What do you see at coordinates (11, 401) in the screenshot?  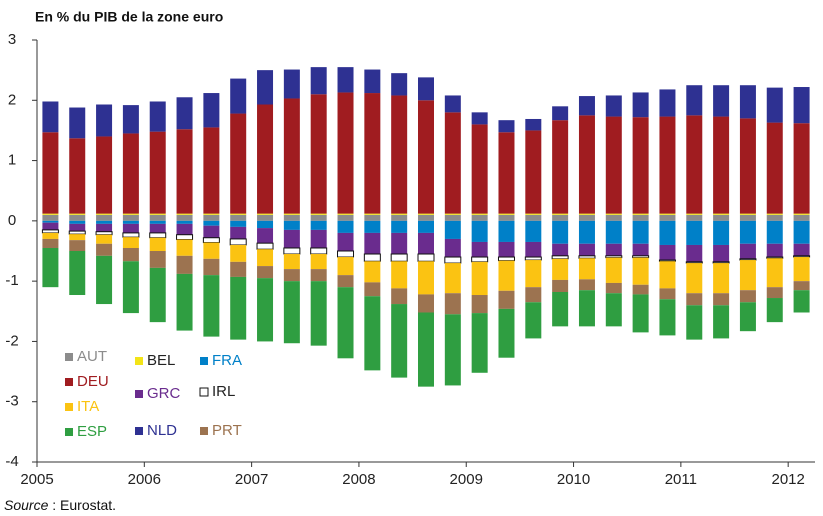 I see `y-tick-label: -3` at bounding box center [11, 401].